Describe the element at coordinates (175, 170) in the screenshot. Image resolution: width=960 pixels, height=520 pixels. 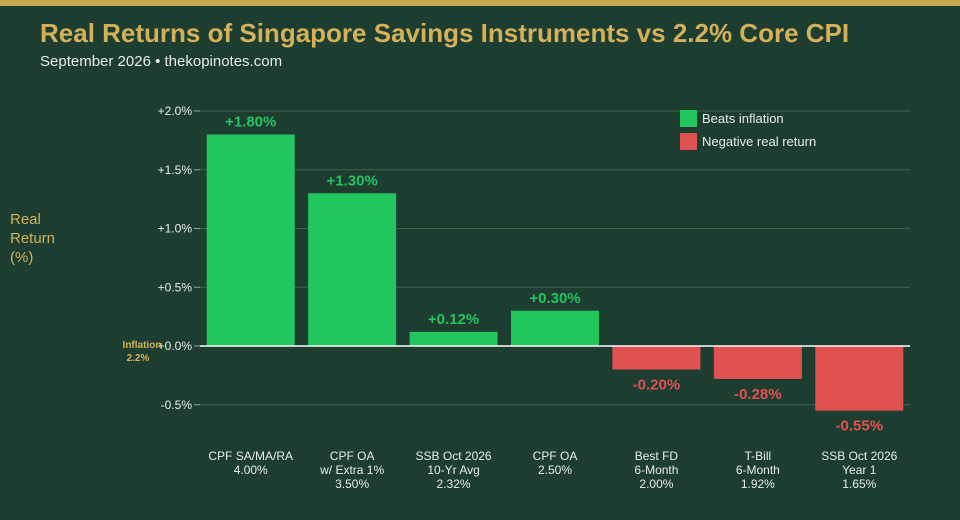
I see `y-tick-label: +1.5%` at that location.